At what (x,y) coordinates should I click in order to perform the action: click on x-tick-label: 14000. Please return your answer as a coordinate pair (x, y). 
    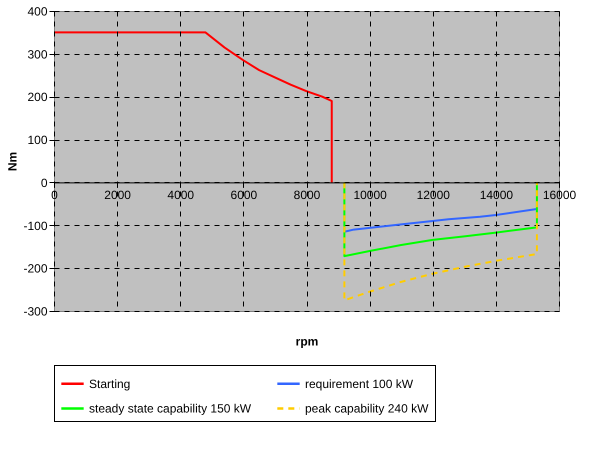
    Looking at the image, I should click on (497, 195).